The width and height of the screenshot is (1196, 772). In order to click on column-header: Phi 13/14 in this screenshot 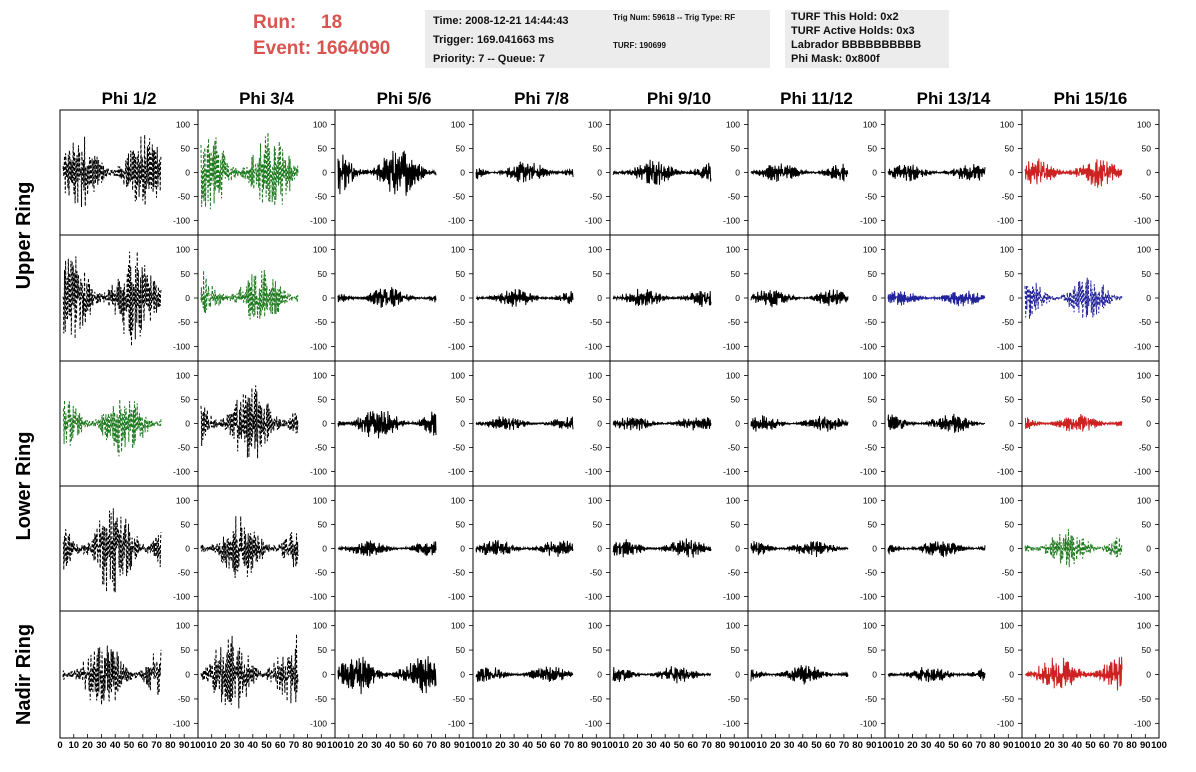, I will do `click(954, 98)`.